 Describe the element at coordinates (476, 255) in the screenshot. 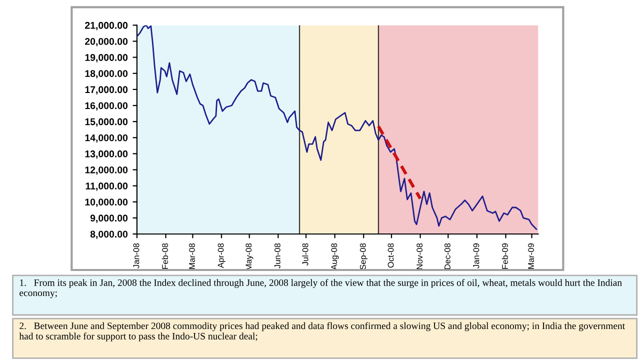

I see `x-tick-label: Jan-09` at that location.